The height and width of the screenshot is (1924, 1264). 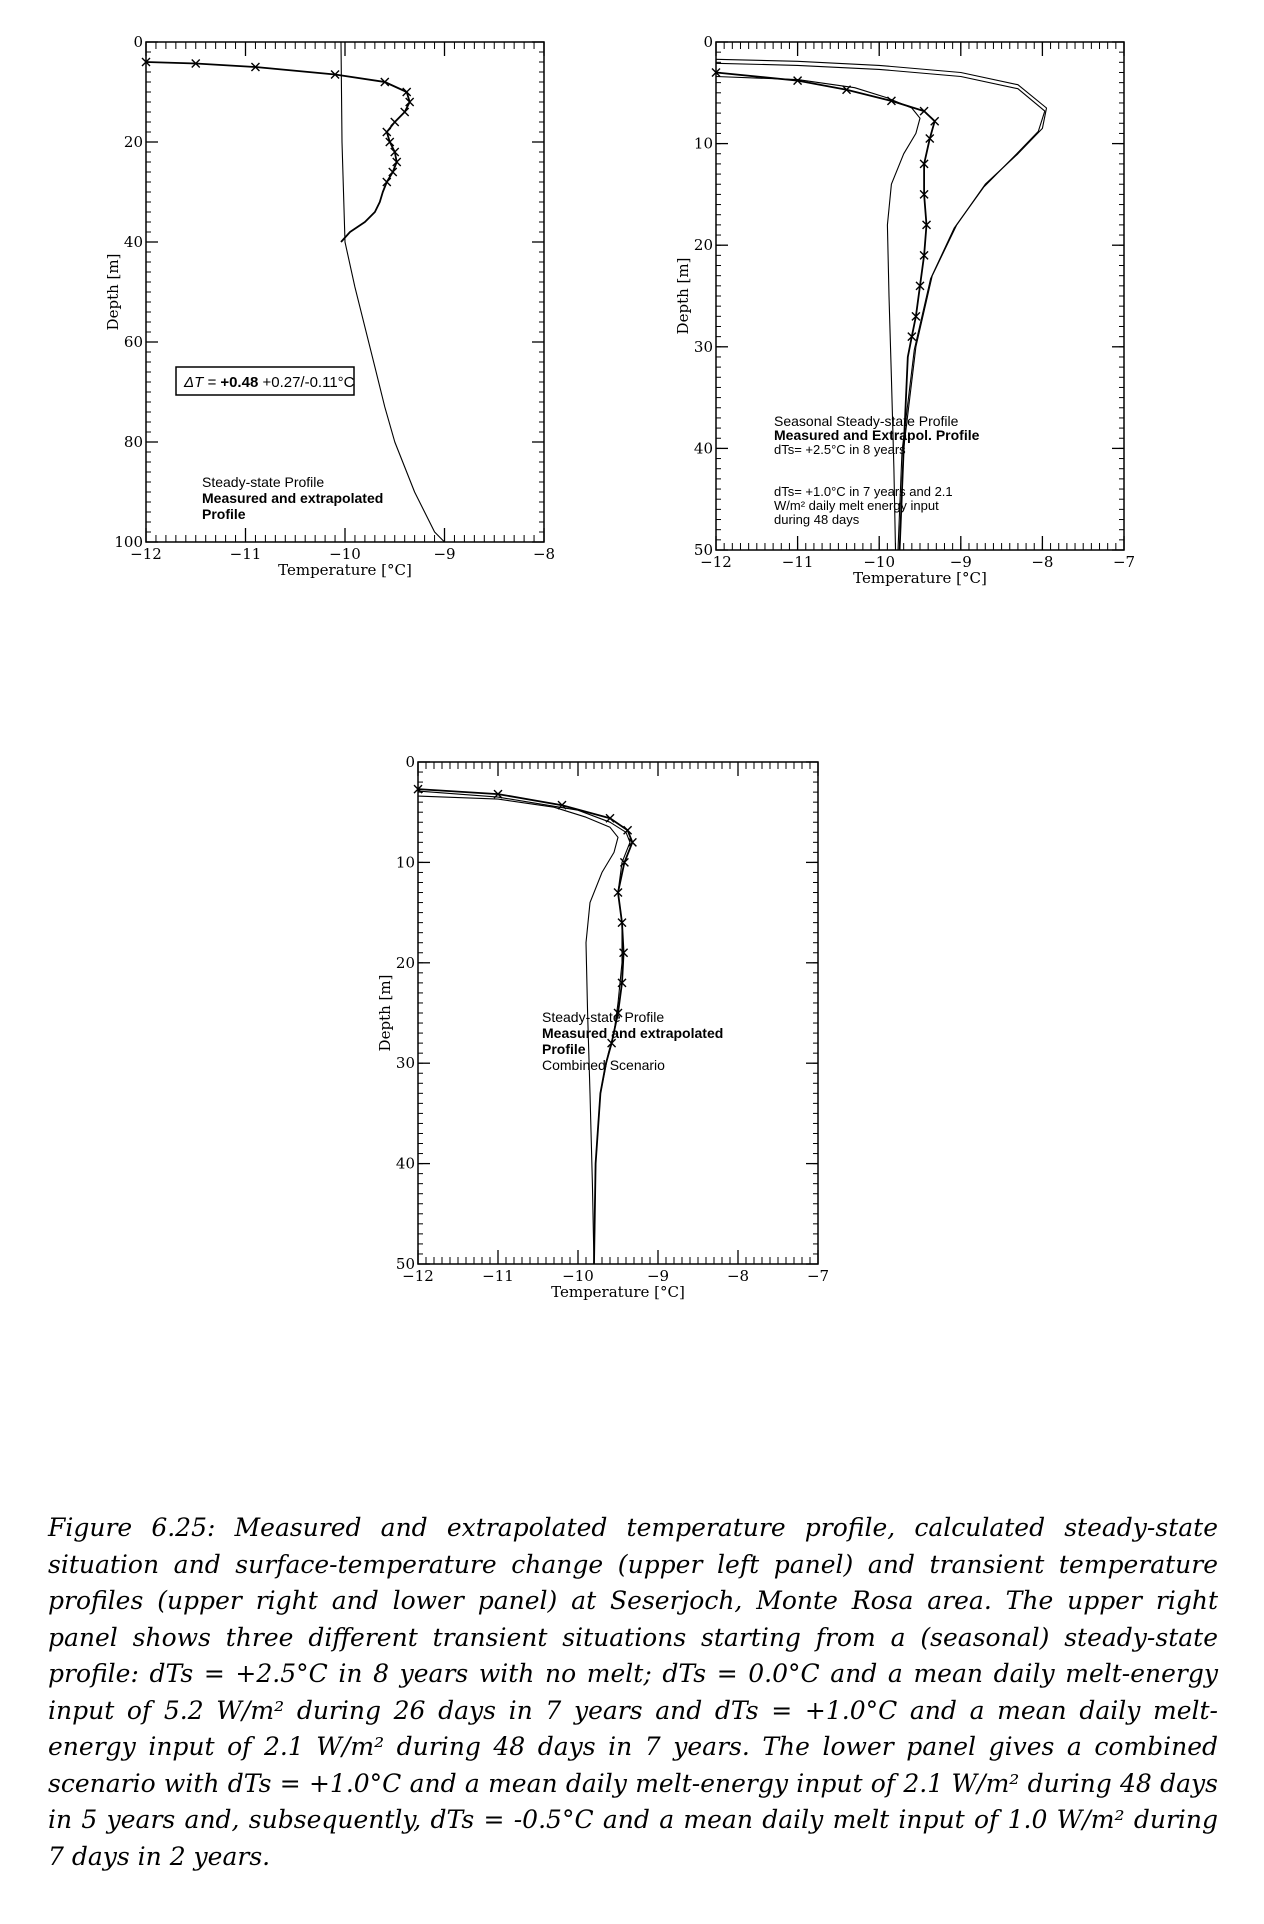 I want to click on legend-entry: dTs= +2.5°C in 8 years, so click(x=840, y=449).